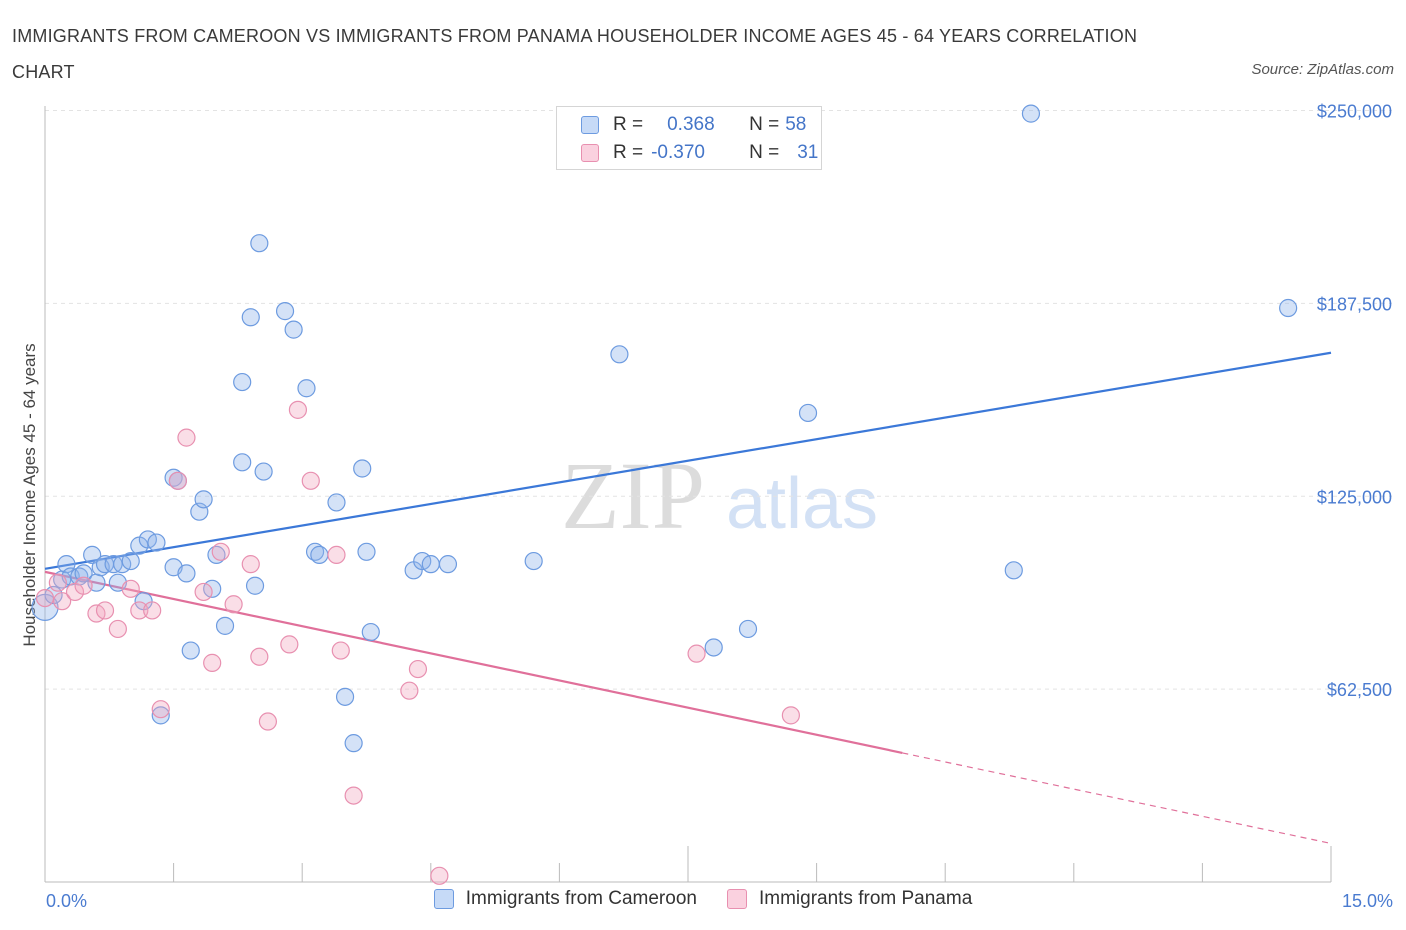 The width and height of the screenshot is (1406, 930). What do you see at coordinates (736, 899) in the screenshot?
I see `panama-legend-swatch` at bounding box center [736, 899].